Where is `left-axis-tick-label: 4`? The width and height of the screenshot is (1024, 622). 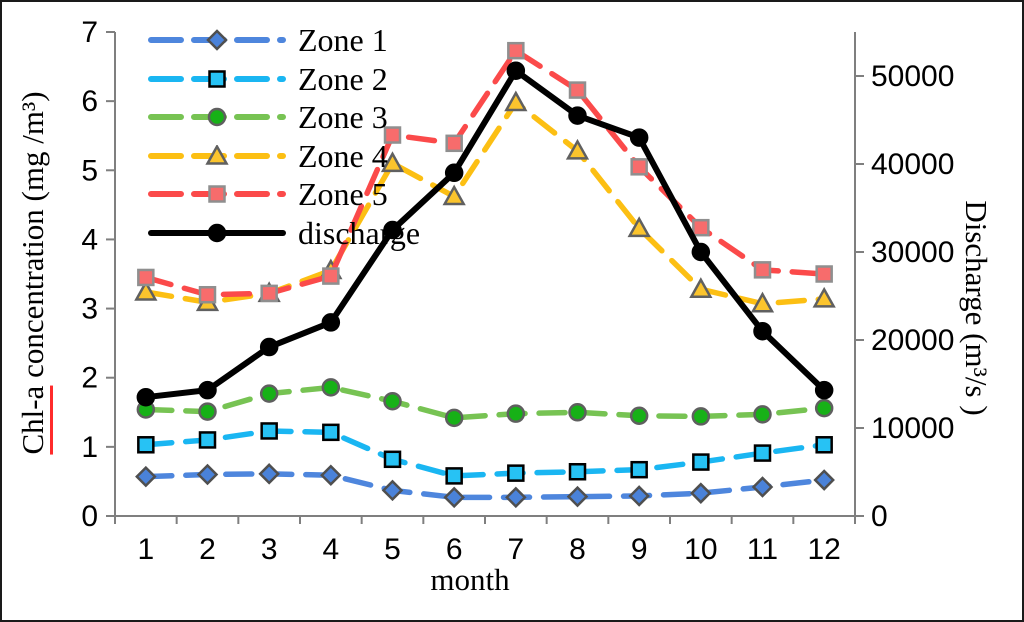
left-axis-tick-label: 4 is located at coordinates (89, 239).